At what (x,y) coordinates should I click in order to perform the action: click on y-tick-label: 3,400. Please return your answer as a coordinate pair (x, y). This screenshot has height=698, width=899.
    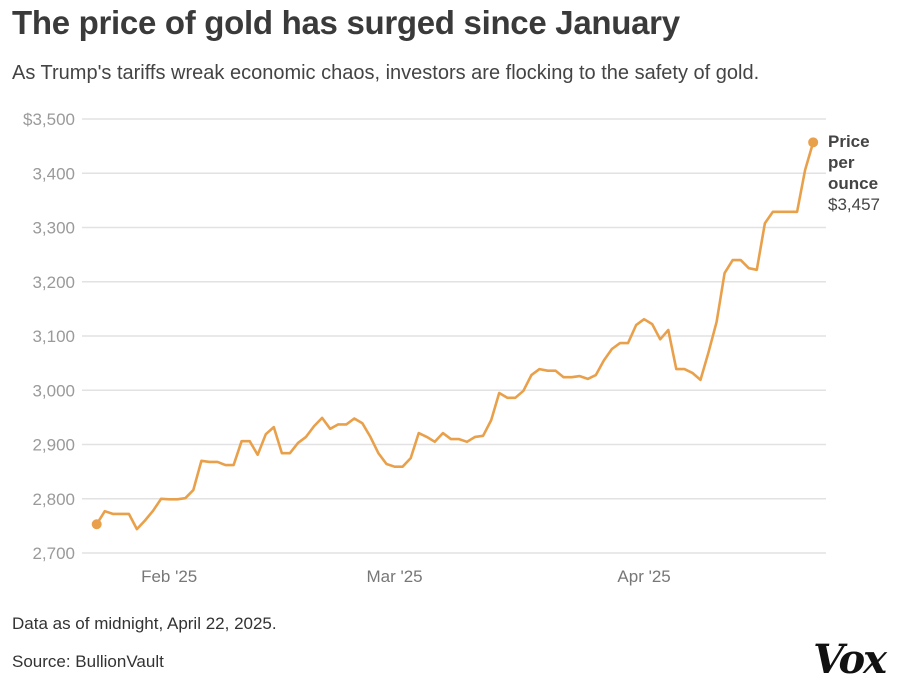
    Looking at the image, I should click on (53, 173).